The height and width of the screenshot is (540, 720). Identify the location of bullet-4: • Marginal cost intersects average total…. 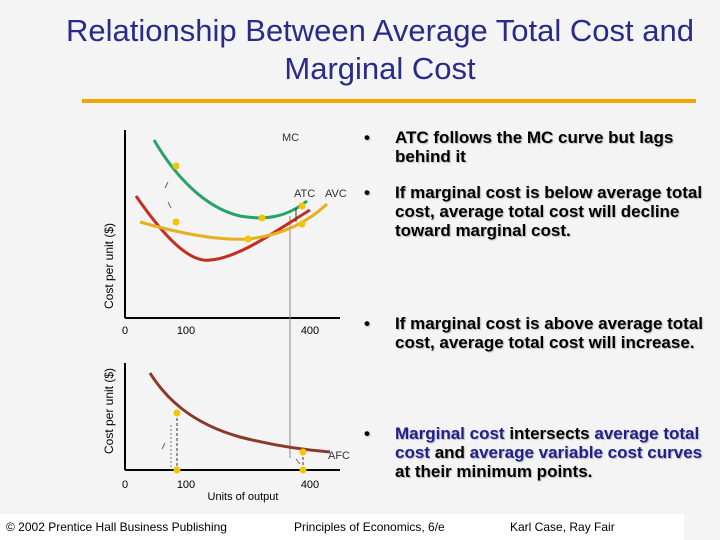
(534, 452).